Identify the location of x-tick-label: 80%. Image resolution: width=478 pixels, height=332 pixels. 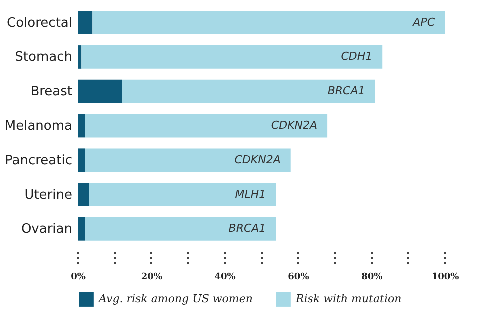
(373, 277).